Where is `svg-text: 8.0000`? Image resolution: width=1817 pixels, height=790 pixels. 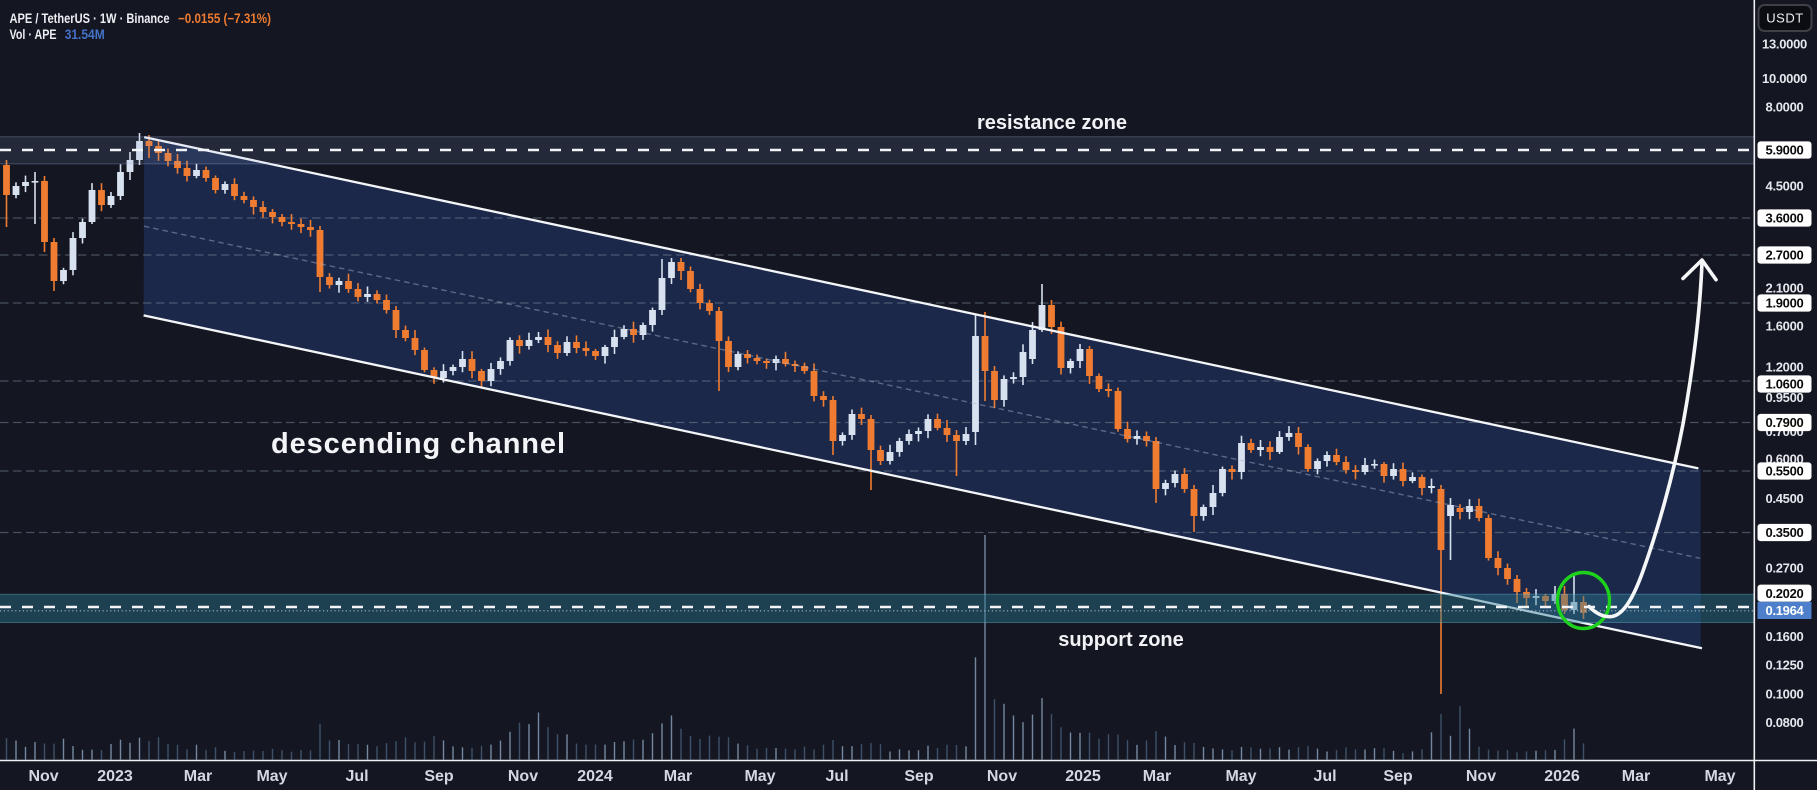
svg-text: 8.0000 is located at coordinates (1785, 107).